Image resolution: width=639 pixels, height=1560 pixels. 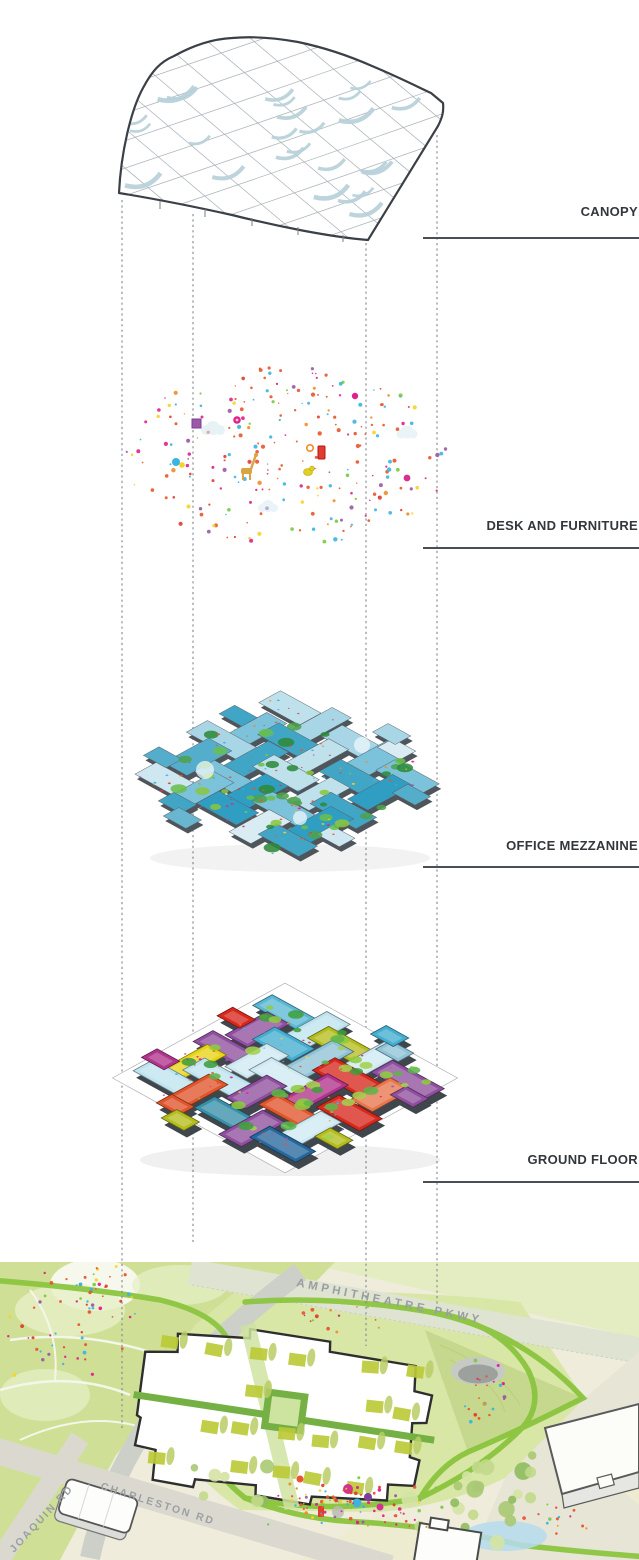 I want to click on rule-office-mezzanine, so click(x=531, y=867).